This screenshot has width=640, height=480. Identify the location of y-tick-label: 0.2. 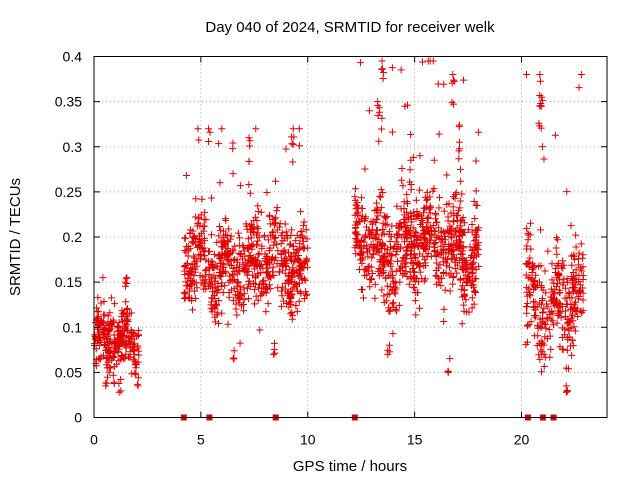
(73, 237).